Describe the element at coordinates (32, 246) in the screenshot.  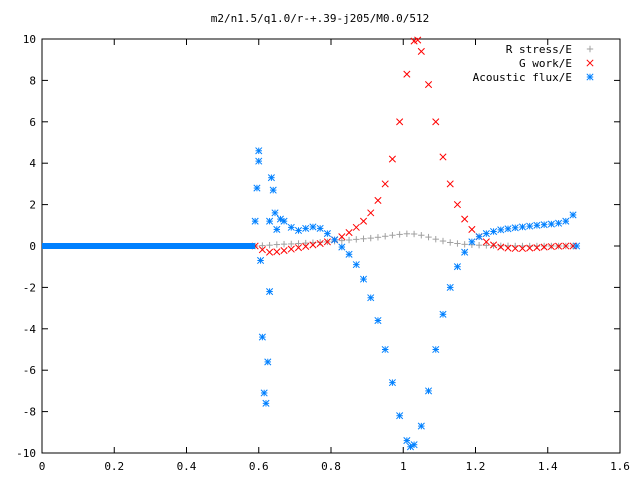
I see `y-tick-label: 0` at that location.